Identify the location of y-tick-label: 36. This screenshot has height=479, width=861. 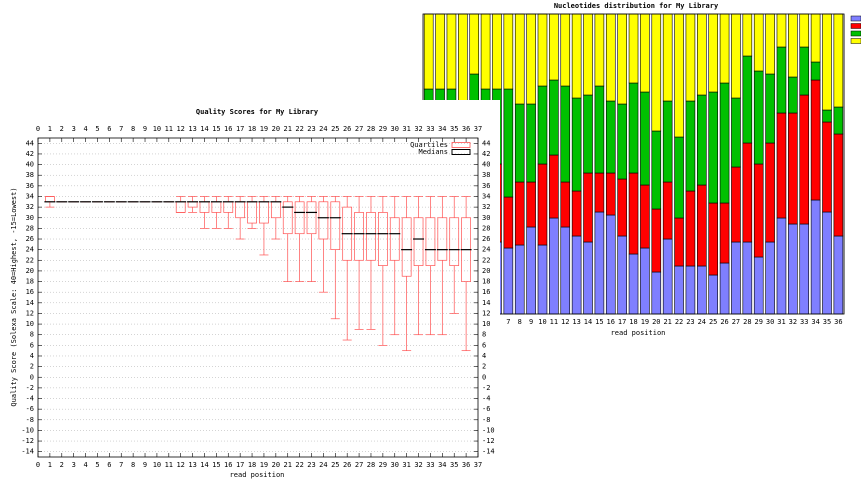
(486, 186).